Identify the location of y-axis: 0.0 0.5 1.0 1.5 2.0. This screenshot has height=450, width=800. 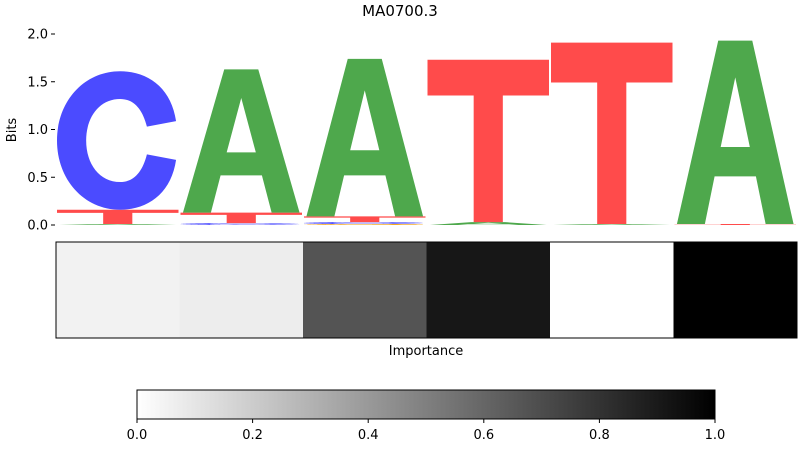
(41, 131).